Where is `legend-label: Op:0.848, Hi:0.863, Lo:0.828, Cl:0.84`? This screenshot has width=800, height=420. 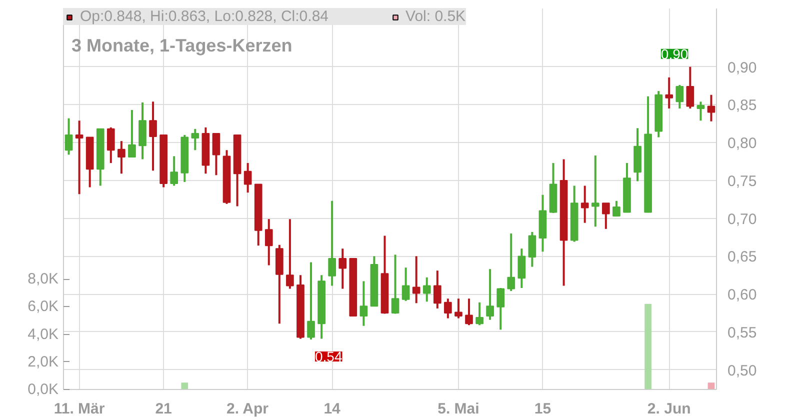 legend-label: Op:0.848, Hi:0.863, Lo:0.828, Cl:0.84 is located at coordinates (204, 16).